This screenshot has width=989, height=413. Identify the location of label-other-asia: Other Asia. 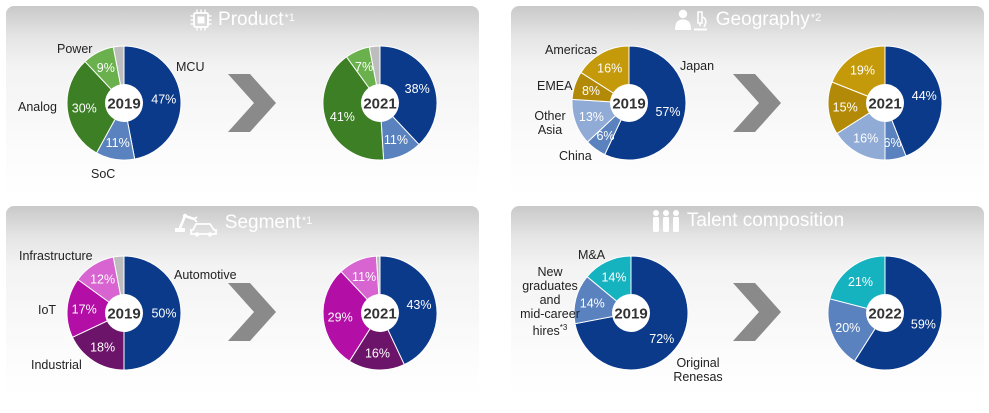
(550, 123).